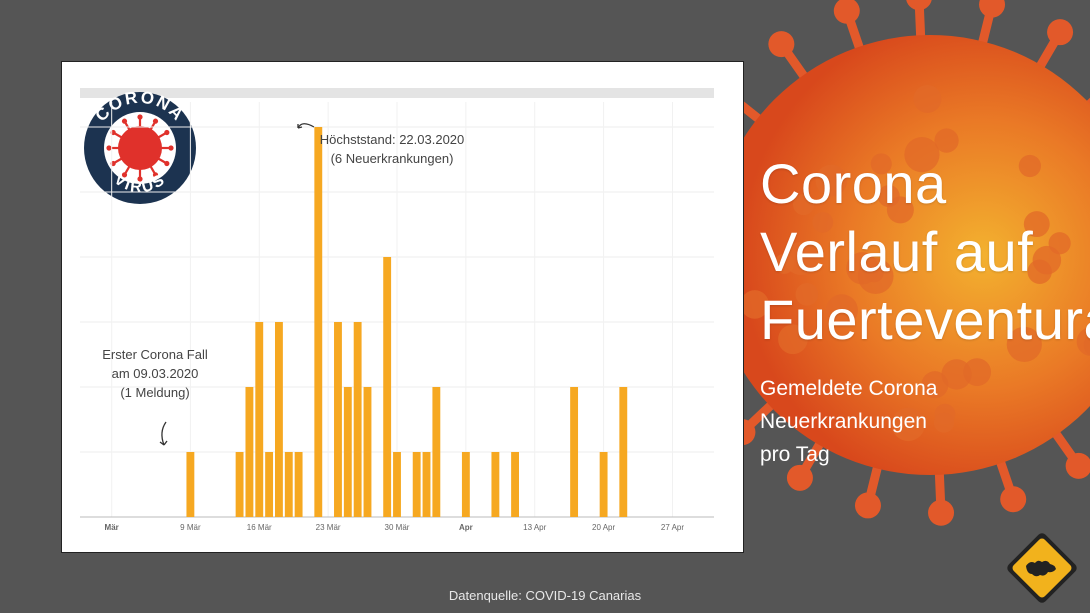 Image resolution: width=1090 pixels, height=613 pixels. I want to click on subtitle-line-1: Gemeldete Corona, so click(849, 388).